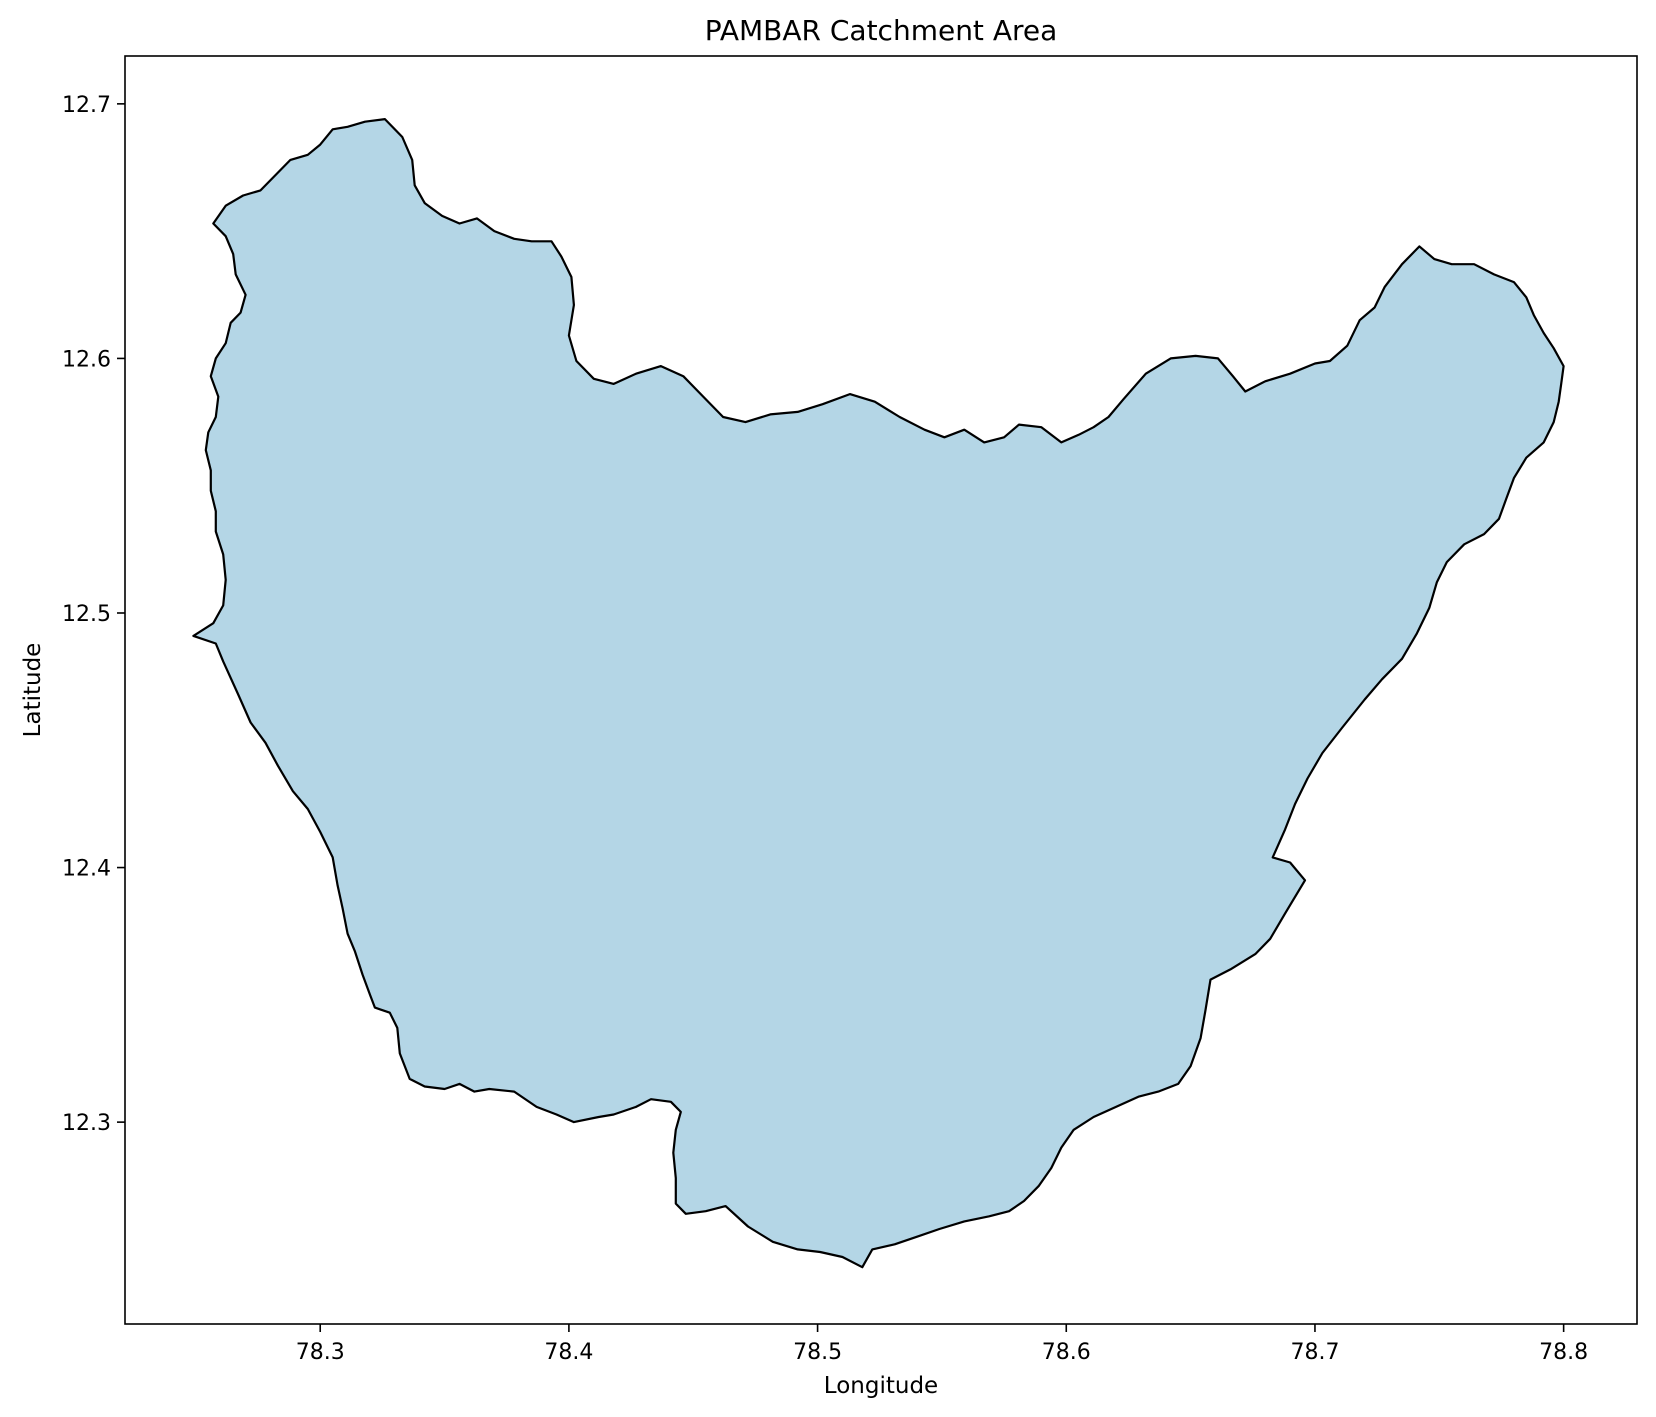 The width and height of the screenshot is (1656, 1417). What do you see at coordinates (33, 690) in the screenshot?
I see `y-axis-label: Latitude` at bounding box center [33, 690].